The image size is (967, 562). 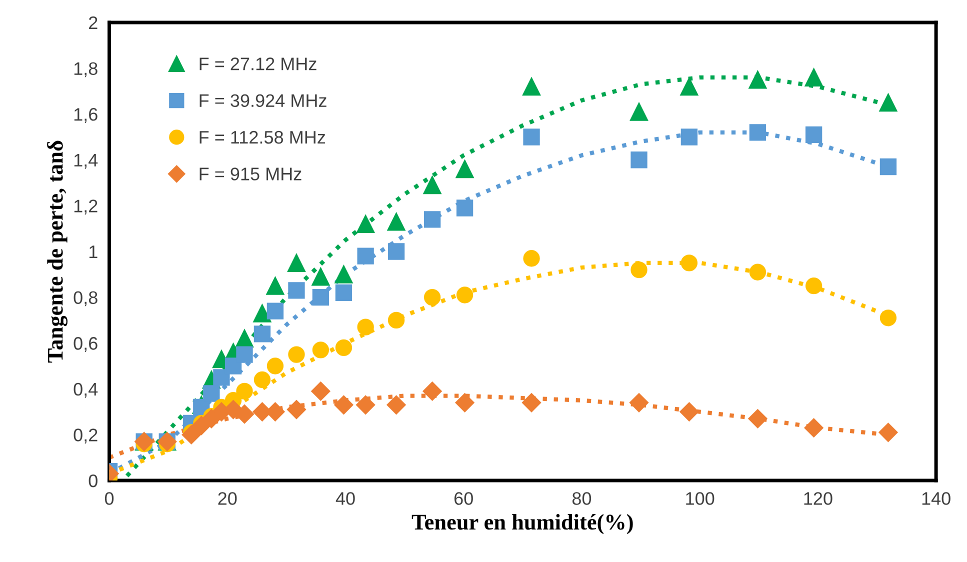 I want to click on x-tick-label: 40, so click(x=345, y=498).